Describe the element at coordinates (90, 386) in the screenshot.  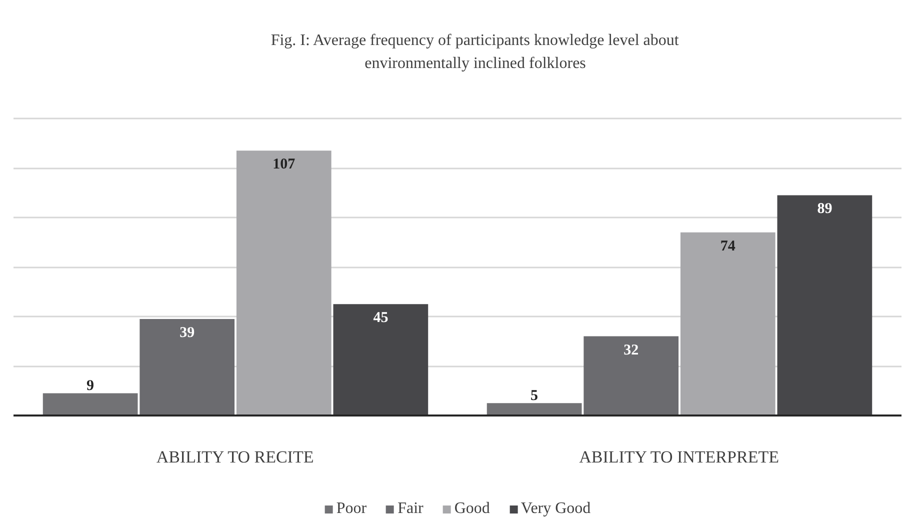
I see `data-label: 9` at that location.